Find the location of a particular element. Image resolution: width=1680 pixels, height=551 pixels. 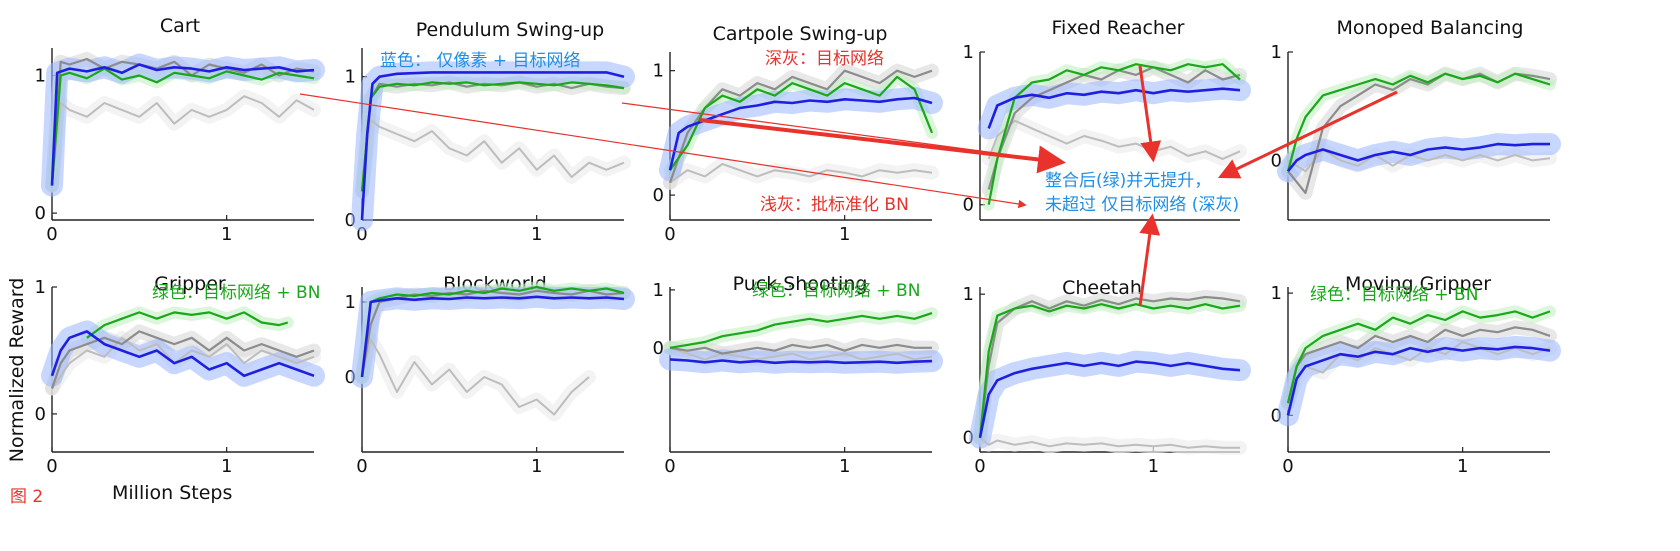

panel-title: Cheetah is located at coordinates (1102, 288).